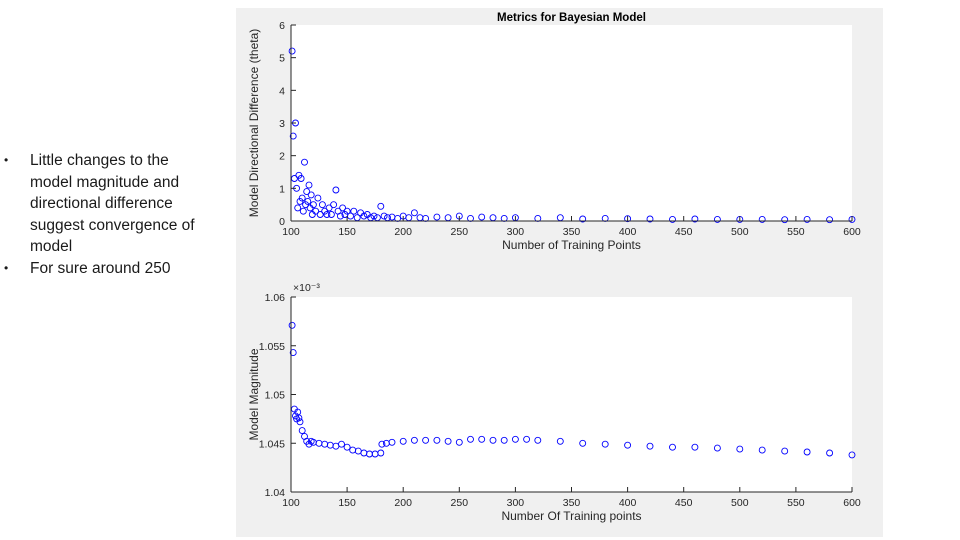 This screenshot has height=540, width=960. Describe the element at coordinates (282, 157) in the screenshot. I see `y-tick-label: 2` at that location.